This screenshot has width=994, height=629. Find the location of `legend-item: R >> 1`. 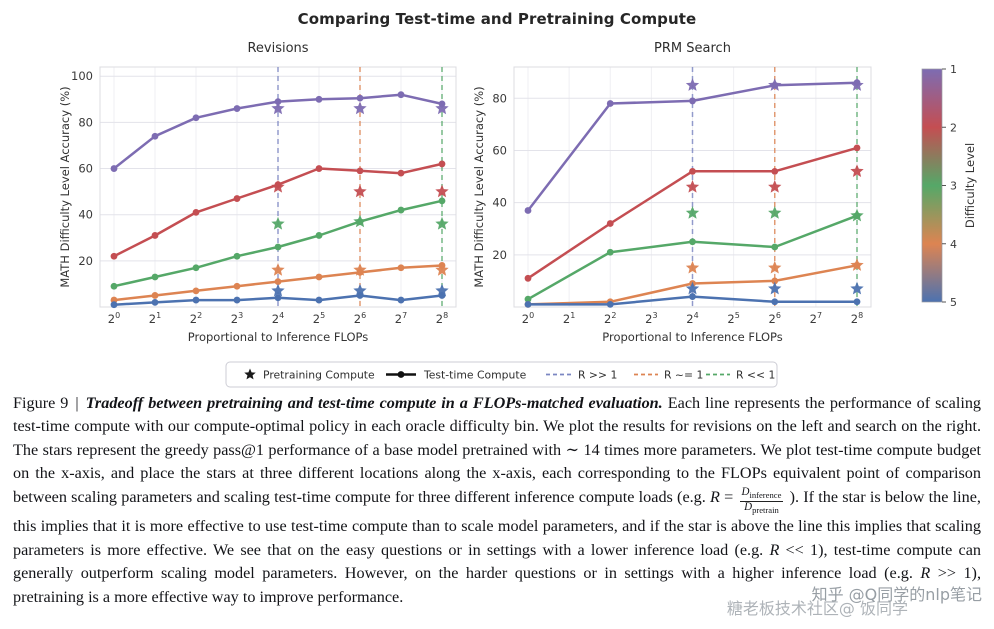

legend-item: R >> 1 is located at coordinates (581, 375).